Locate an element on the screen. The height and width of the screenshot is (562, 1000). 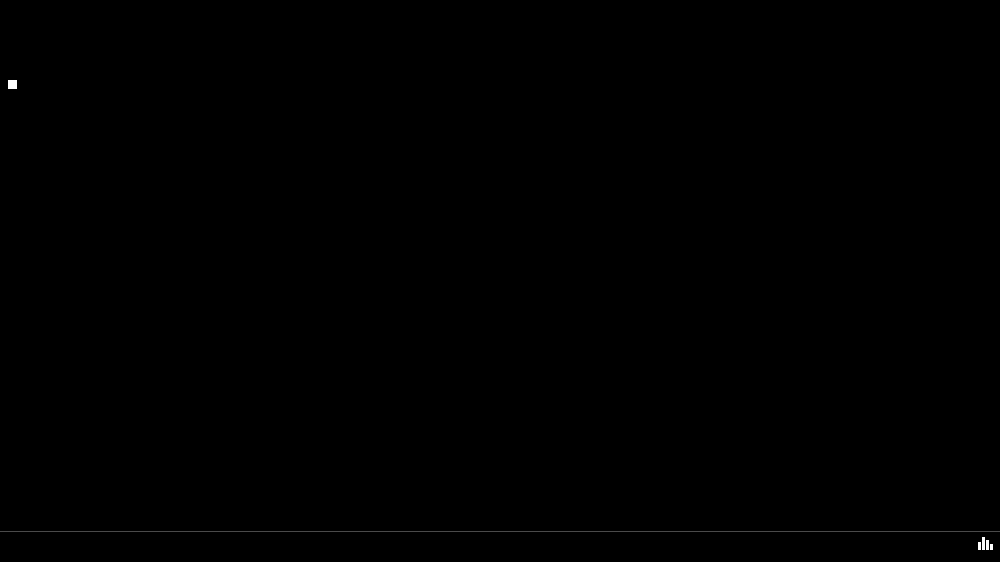
chart-legend is located at coordinates (14, 84).